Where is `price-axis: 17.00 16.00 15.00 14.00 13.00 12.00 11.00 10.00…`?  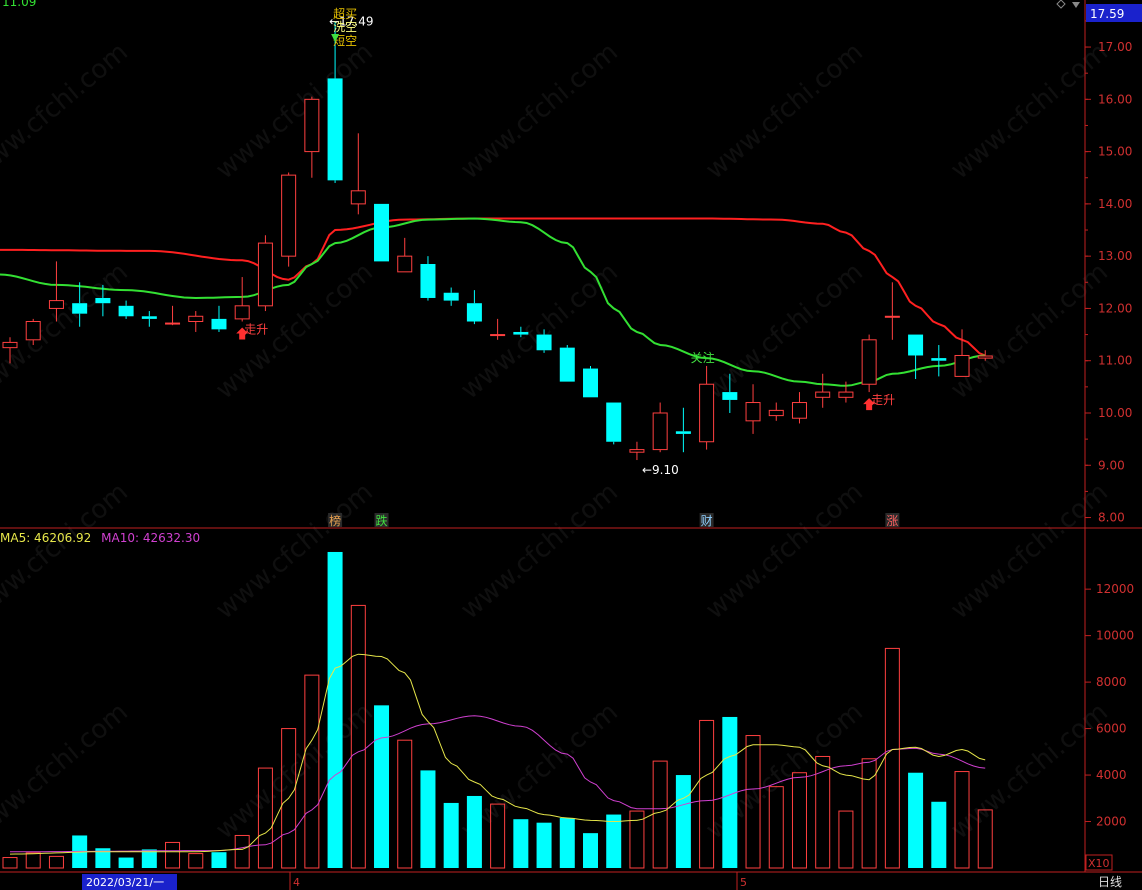 price-axis: 17.00 16.00 15.00 14.00 13.00 12.00 11.00 10.00… is located at coordinates (1108, 272).